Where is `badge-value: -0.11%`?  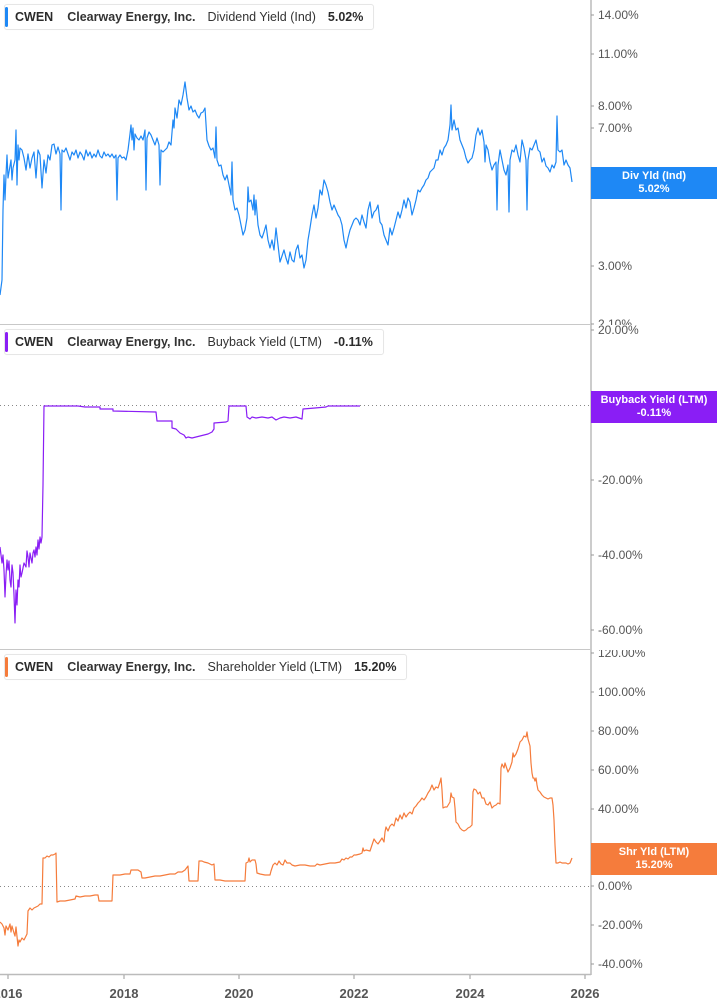
badge-value: -0.11% is located at coordinates (654, 413).